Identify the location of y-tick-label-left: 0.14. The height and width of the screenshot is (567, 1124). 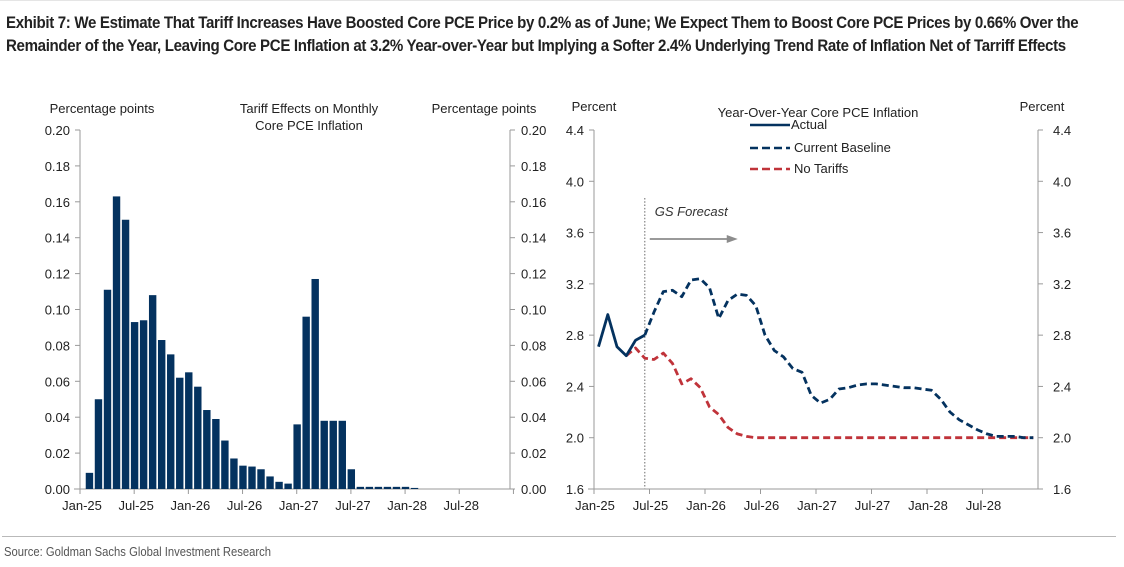
(57, 238).